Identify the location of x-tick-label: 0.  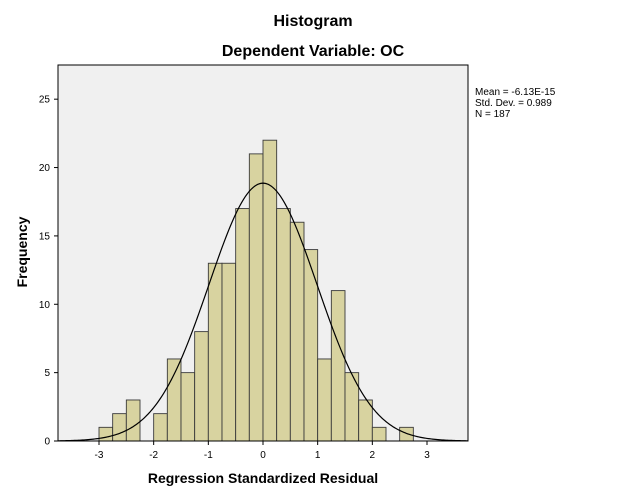
(263, 455).